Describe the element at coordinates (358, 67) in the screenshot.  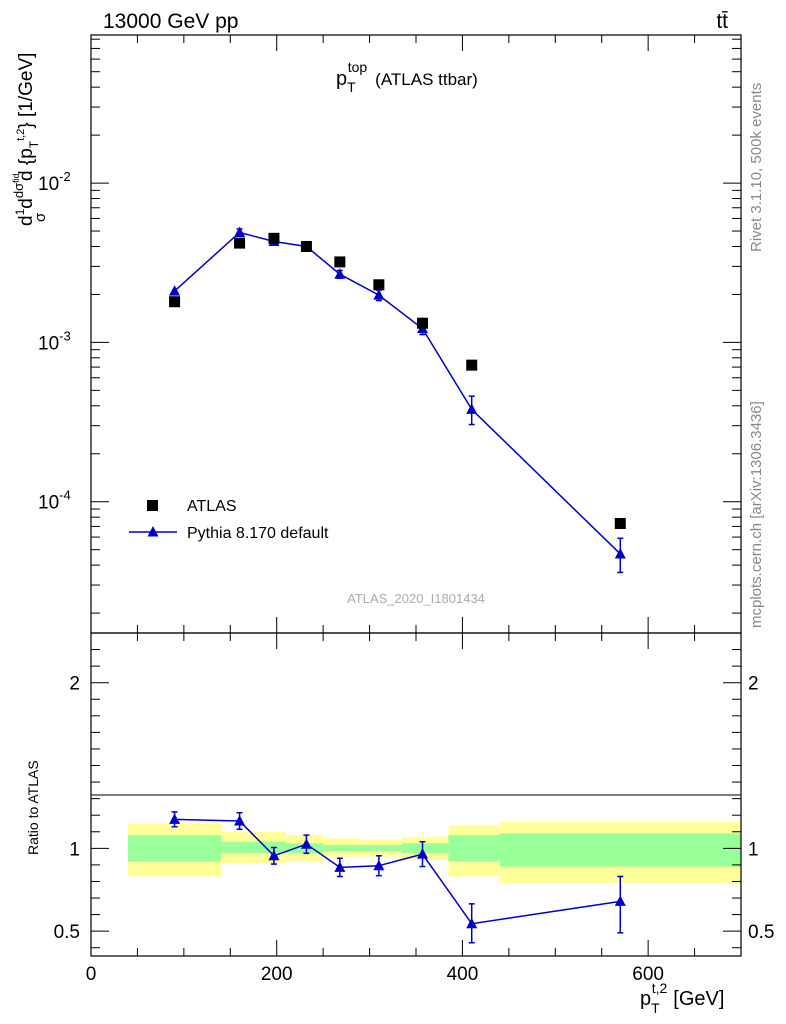
I see `title-sup: top` at that location.